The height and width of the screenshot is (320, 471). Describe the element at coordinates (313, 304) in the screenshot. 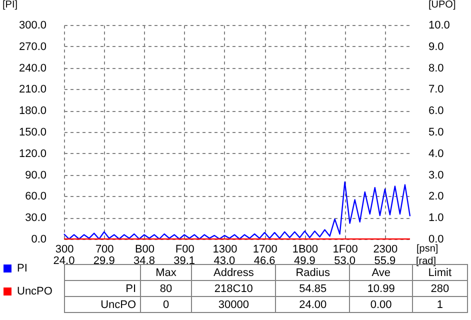

I see `text: 24.00` at that location.